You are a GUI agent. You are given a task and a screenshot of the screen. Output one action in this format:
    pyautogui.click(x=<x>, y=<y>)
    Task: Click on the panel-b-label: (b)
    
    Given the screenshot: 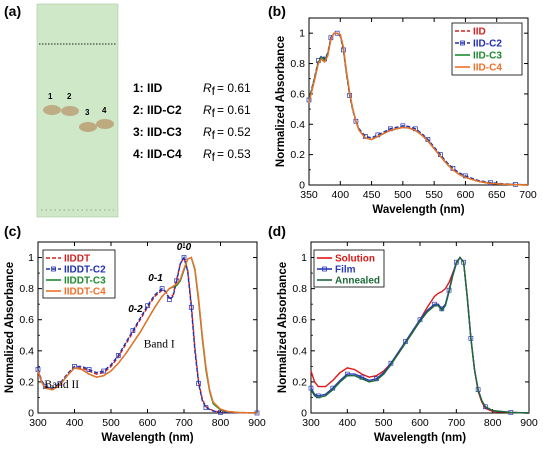 What is the action you would take?
    pyautogui.click(x=277, y=11)
    